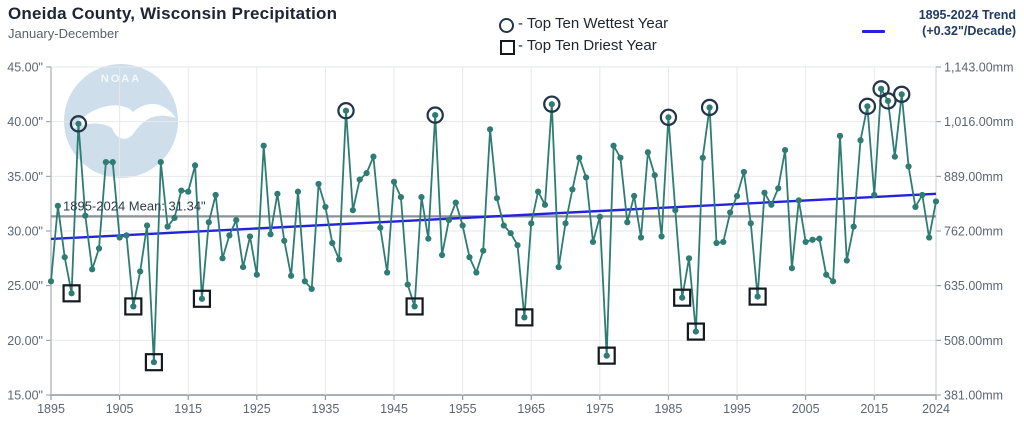 This screenshot has width=1024, height=432. What do you see at coordinates (582, 45) in the screenshot?
I see `legend-item-driest: - Top Ten Driest Year` at bounding box center [582, 45].